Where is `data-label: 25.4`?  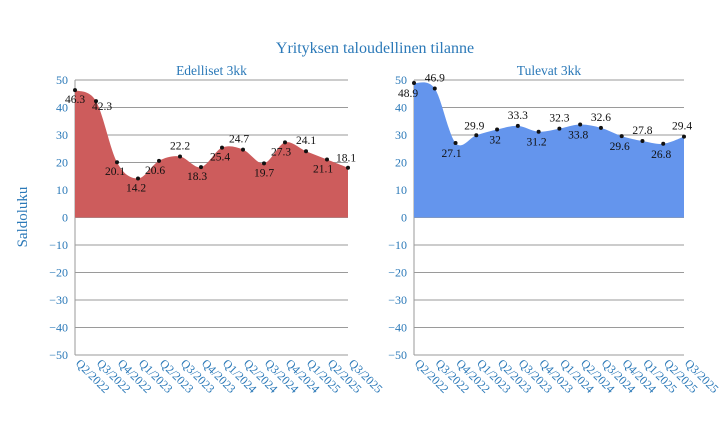
data-label: 25.4 is located at coordinates (220, 158).